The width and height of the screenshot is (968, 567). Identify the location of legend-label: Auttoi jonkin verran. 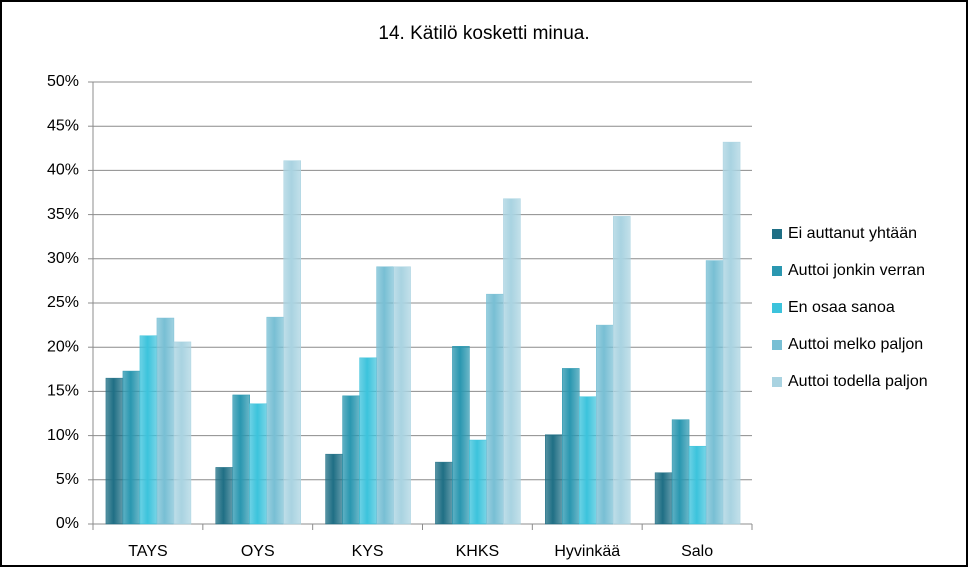
(856, 270).